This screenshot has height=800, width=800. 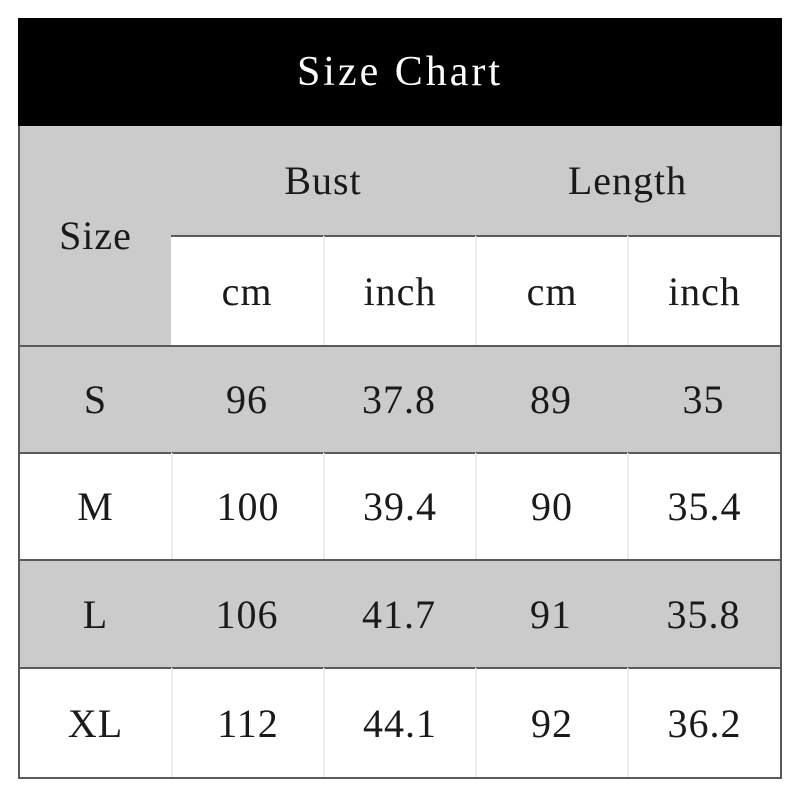 I want to click on unit-header-length-inch: inch, so click(x=703, y=290).